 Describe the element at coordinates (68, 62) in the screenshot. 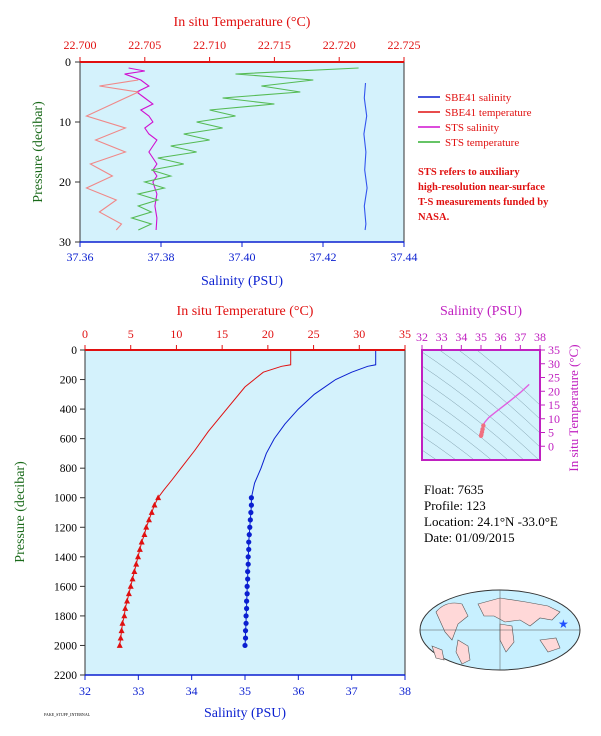

I see `near-surface-y-tick-label: 0` at that location.